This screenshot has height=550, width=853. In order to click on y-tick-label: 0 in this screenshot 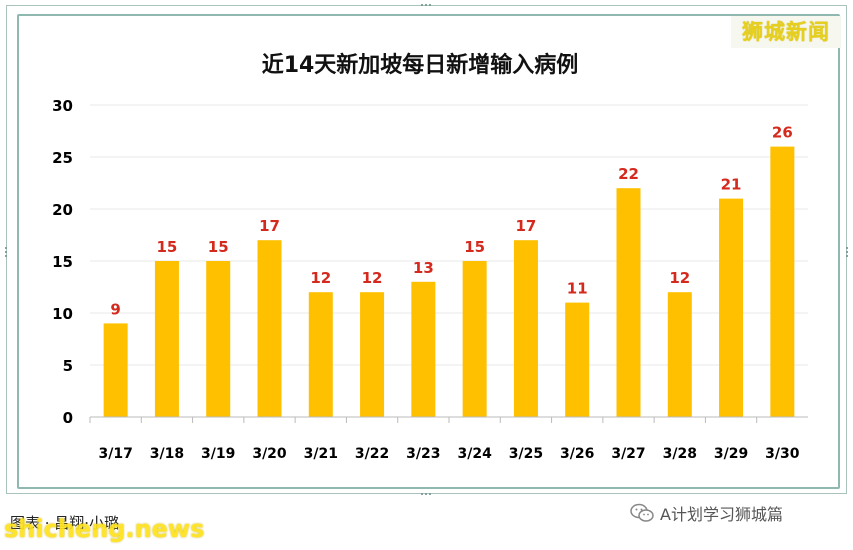, I will do `click(68, 418)`.